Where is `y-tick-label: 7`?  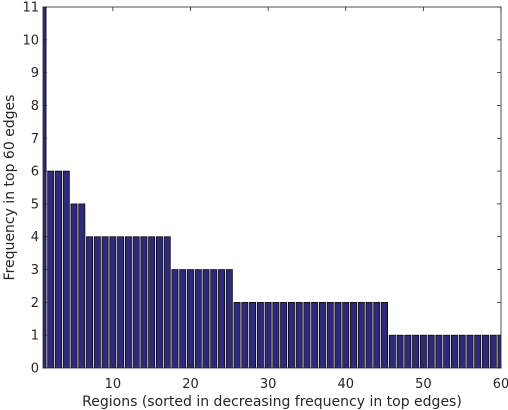 y-tick-label: 7 is located at coordinates (35, 139).